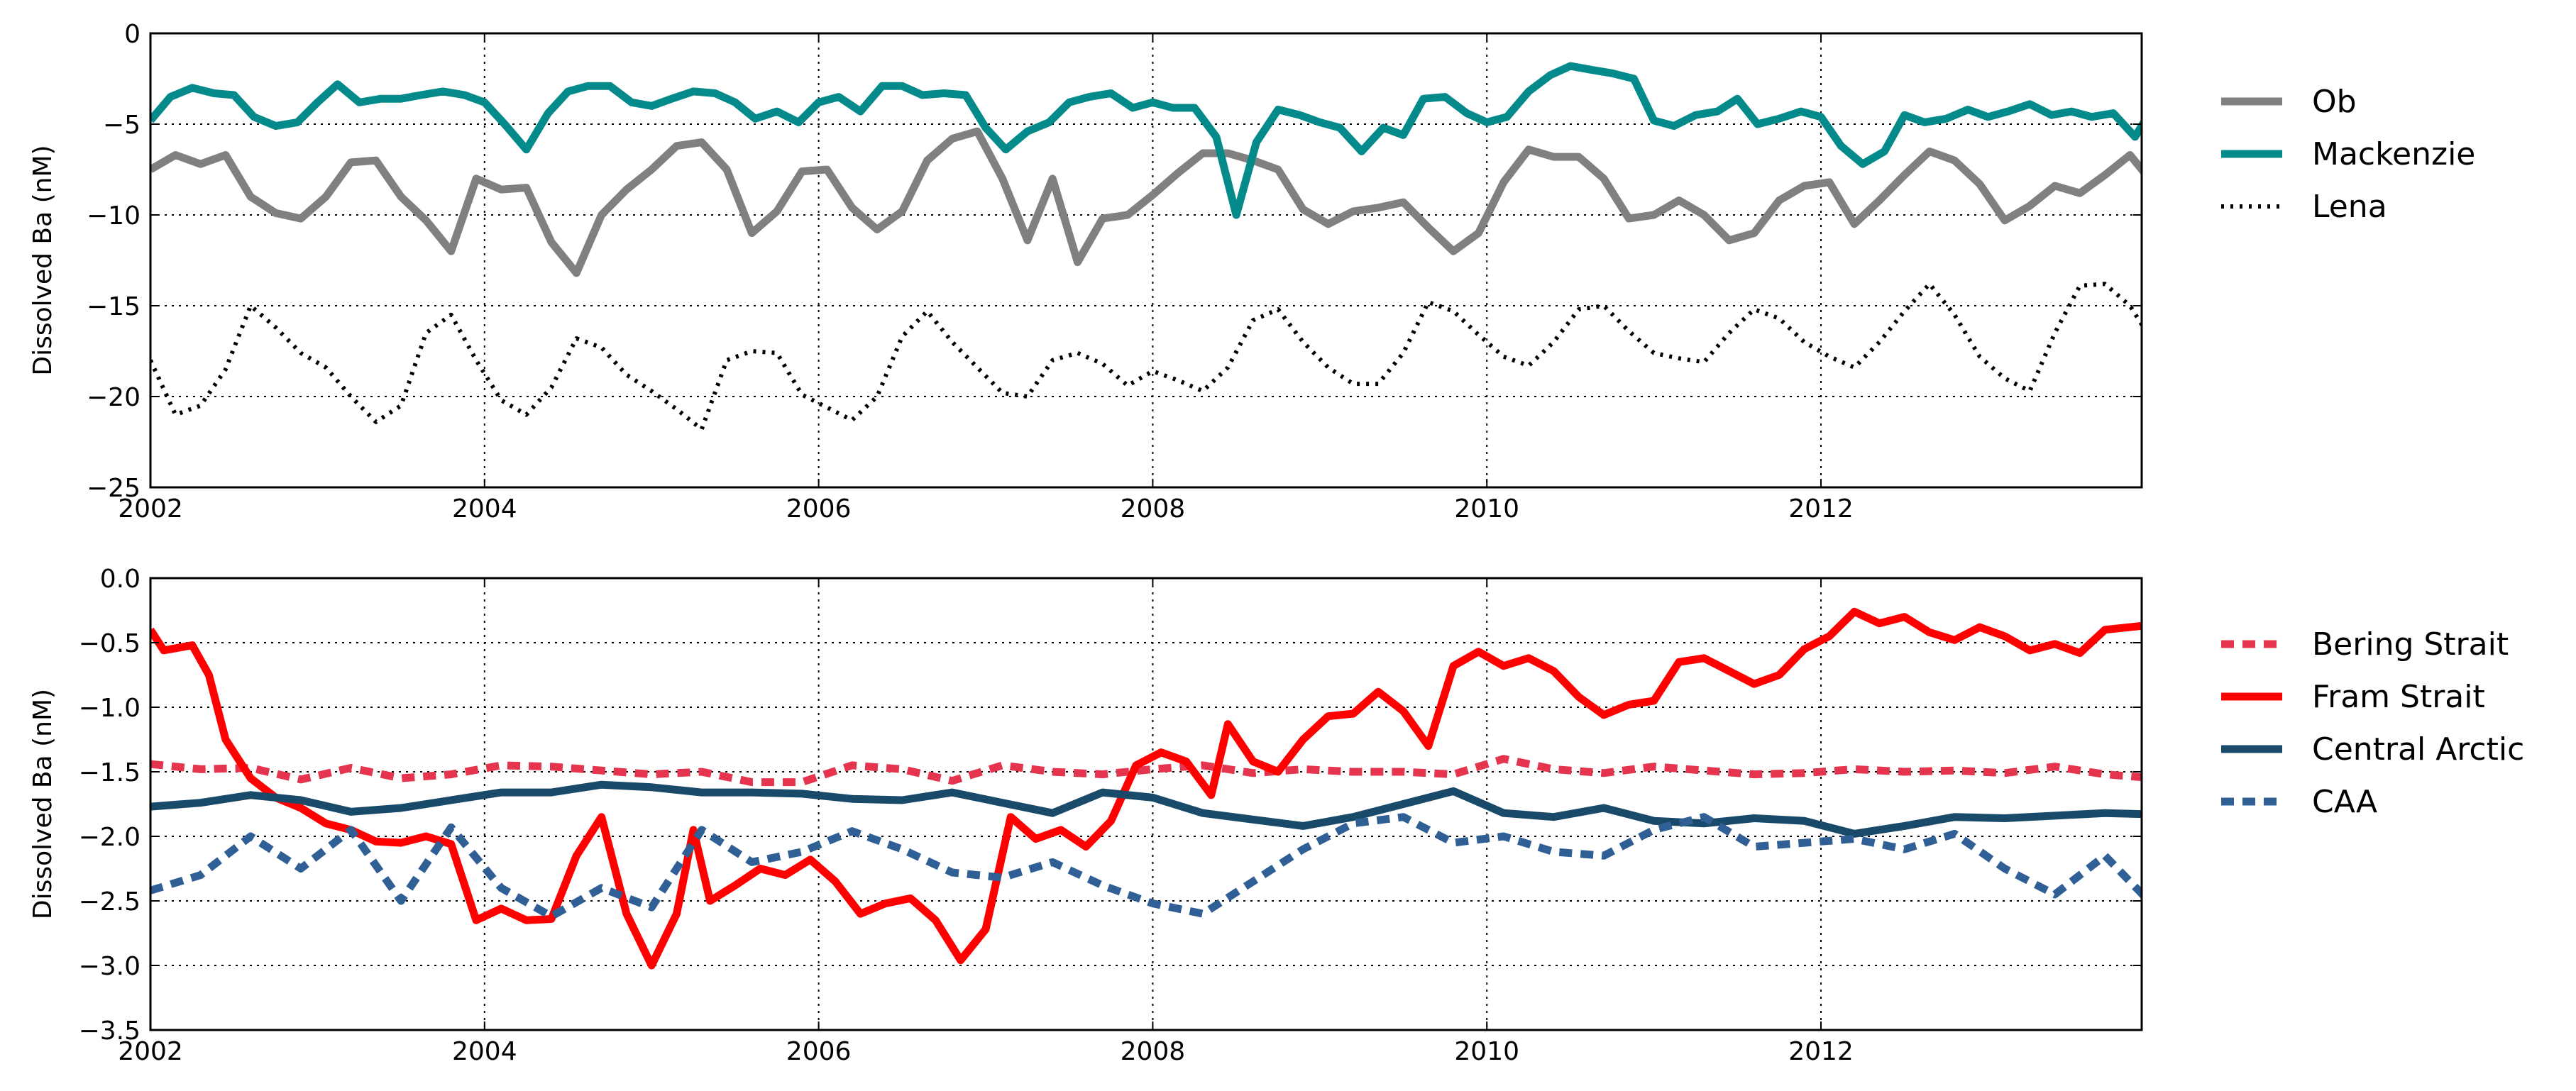 The width and height of the screenshot is (2576, 1091). I want to click on y-tick-label: −5, so click(122, 125).